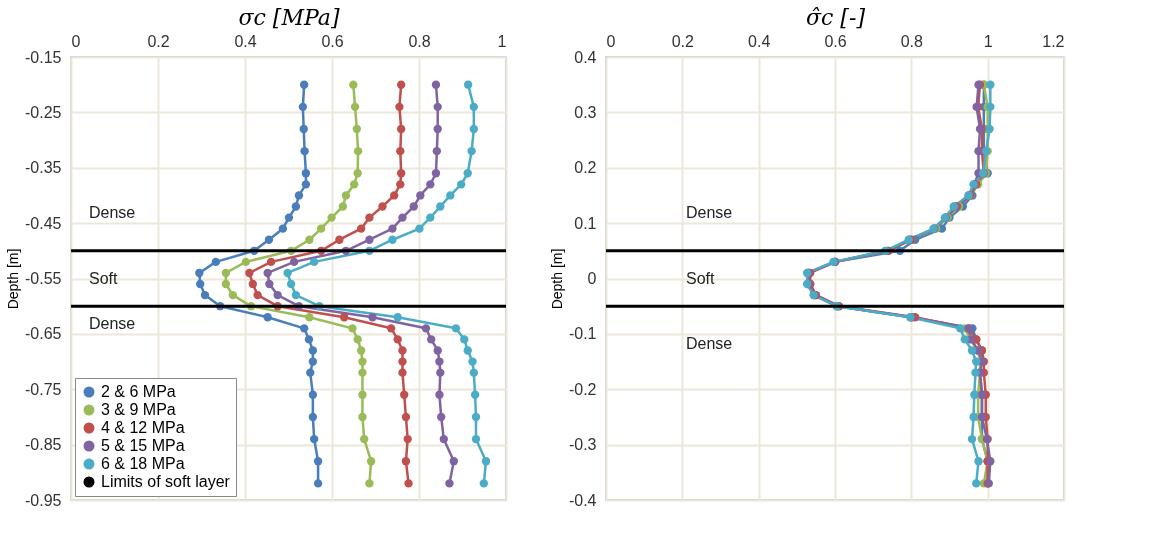 The height and width of the screenshot is (546, 1149). I want to click on y-tick-label: -0.35, so click(43, 168).